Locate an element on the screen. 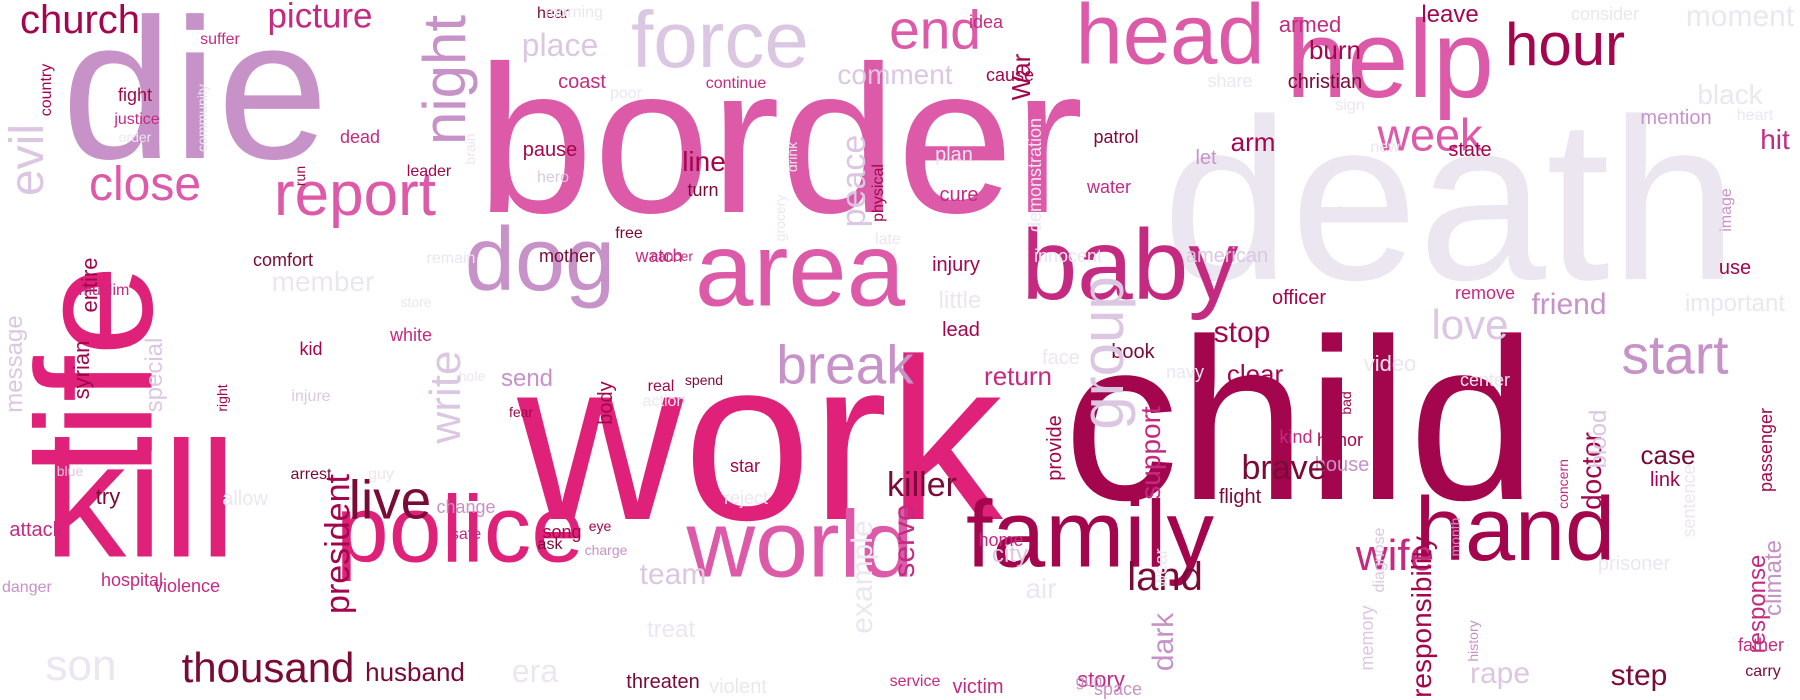 Image resolution: width=1800 pixels, height=700 pixels. word-end: end is located at coordinates (935, 30).